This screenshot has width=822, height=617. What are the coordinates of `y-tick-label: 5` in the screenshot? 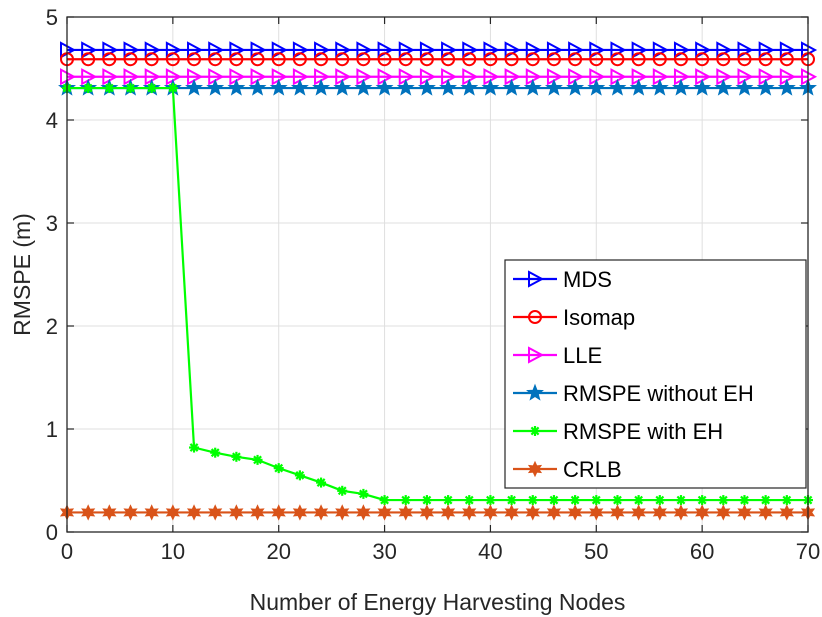 It's located at (52, 17).